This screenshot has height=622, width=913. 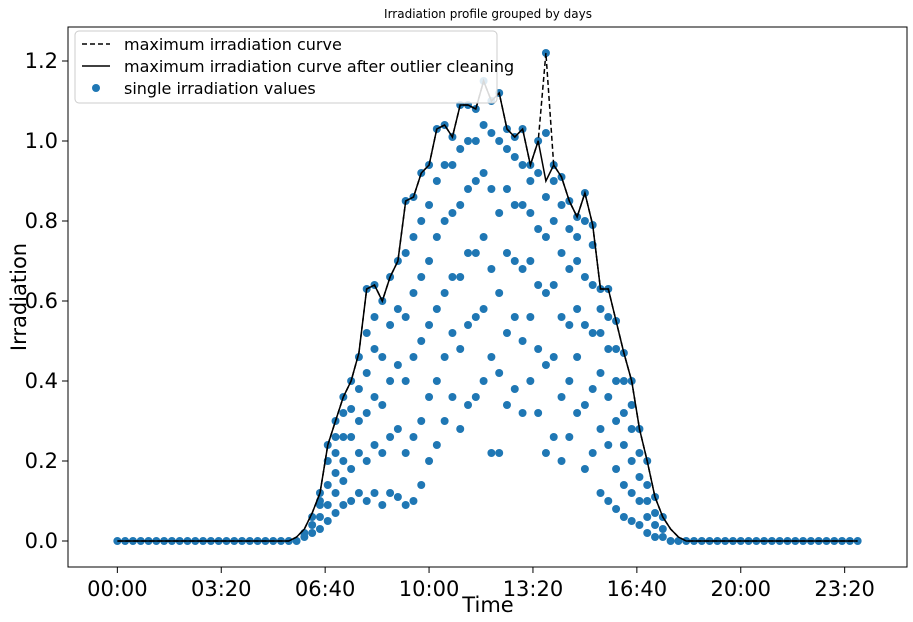 I want to click on chart-title: Irradiation profile grouped by days, so click(x=488, y=14).